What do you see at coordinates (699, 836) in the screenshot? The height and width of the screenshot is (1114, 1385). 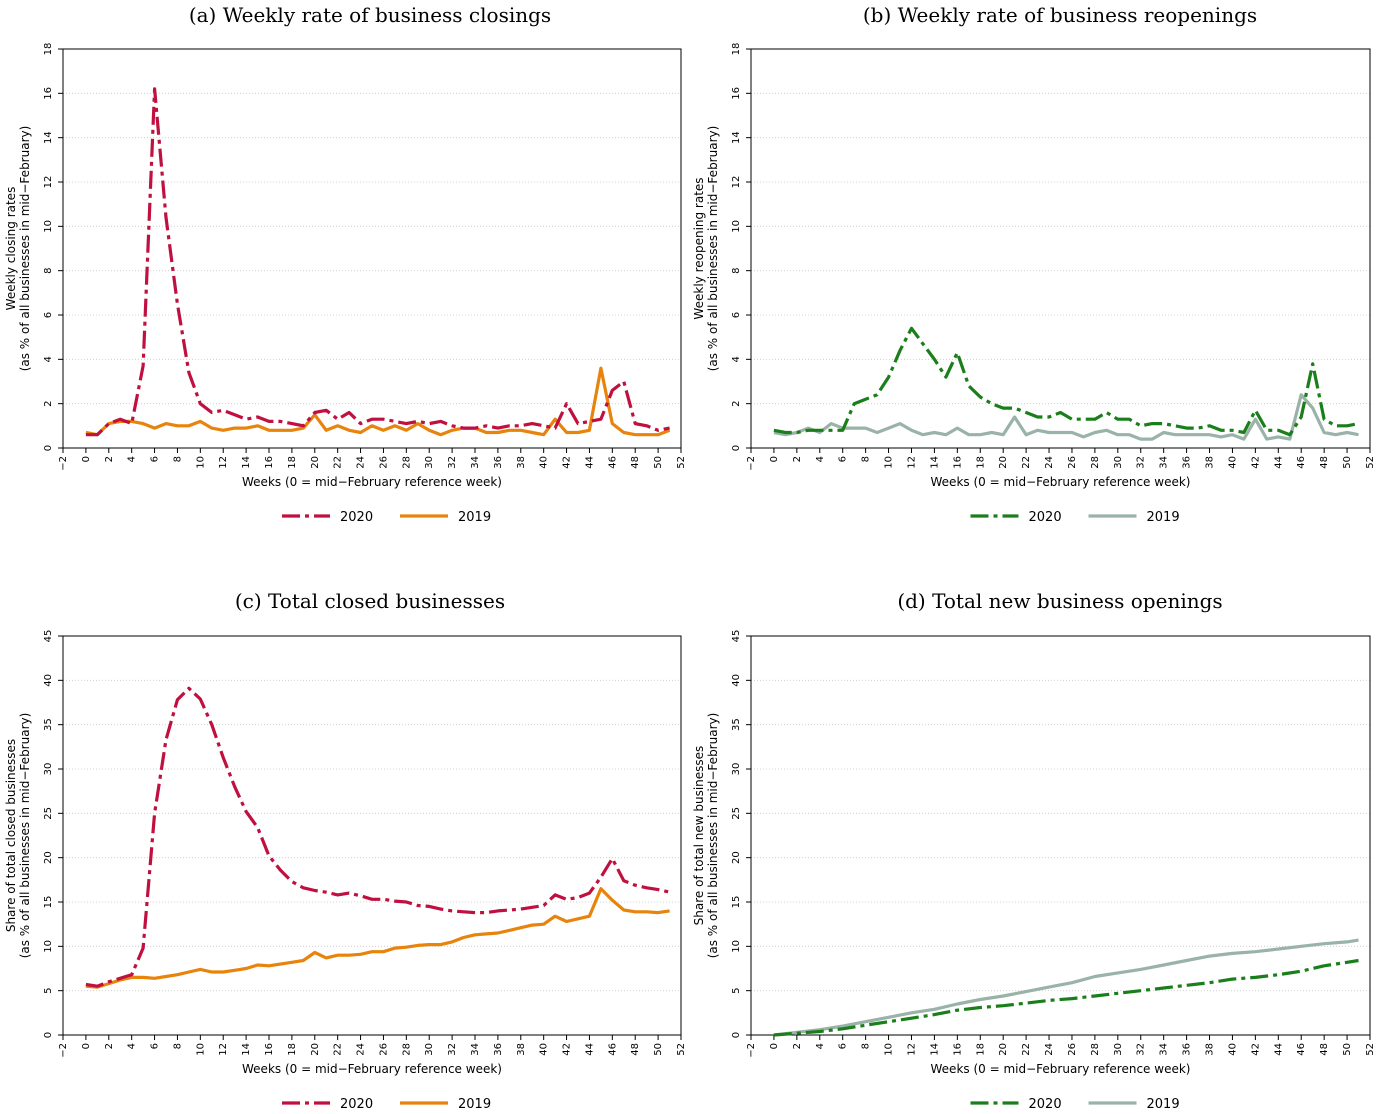 I see `y-axis-label: Share of total new businesses` at bounding box center [699, 836].